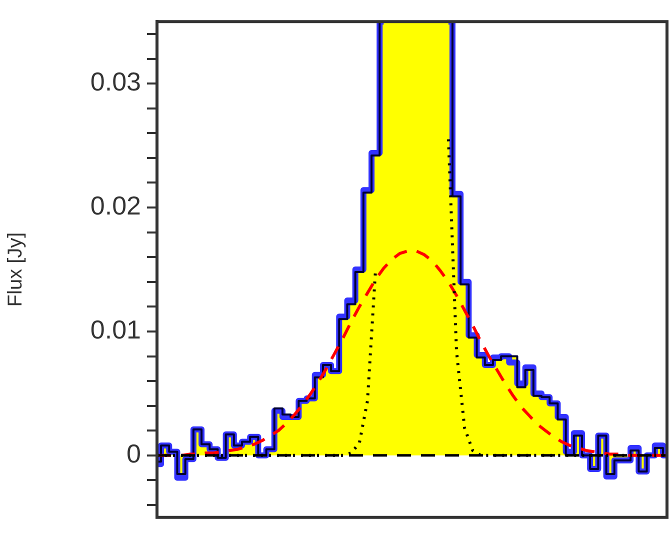 The width and height of the screenshot is (671, 539). Describe the element at coordinates (115, 329) in the screenshot. I see `y-tick-label: 0.01` at that location.